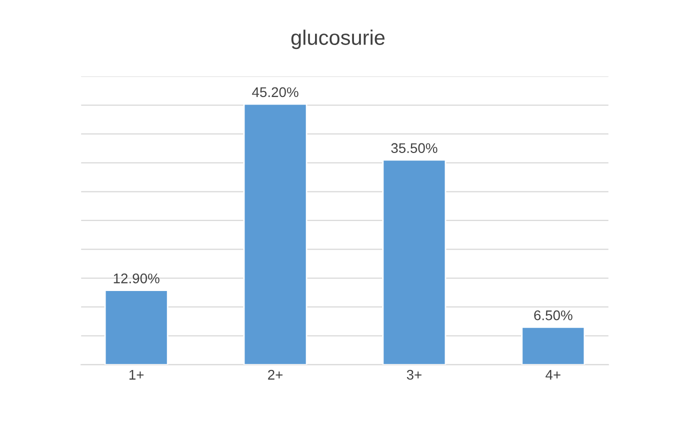 The width and height of the screenshot is (676, 424). I want to click on data-label: 6.50%, so click(553, 315).